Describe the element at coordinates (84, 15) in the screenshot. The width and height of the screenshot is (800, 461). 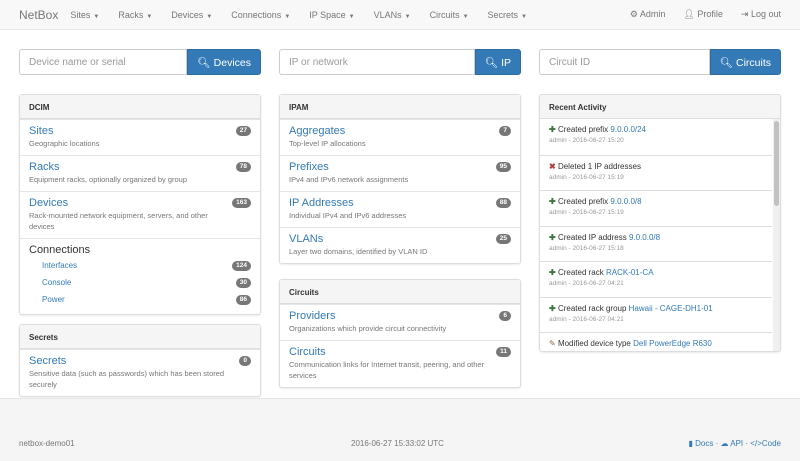
I see `menu-sites: Sites ▼` at that location.